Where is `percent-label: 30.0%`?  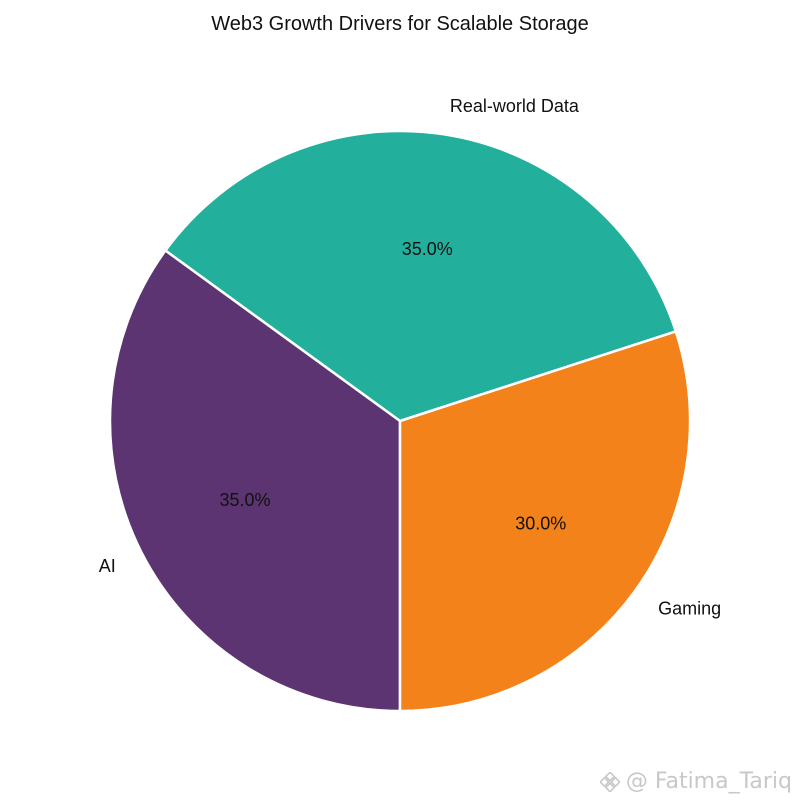
percent-label: 30.0% is located at coordinates (540, 523).